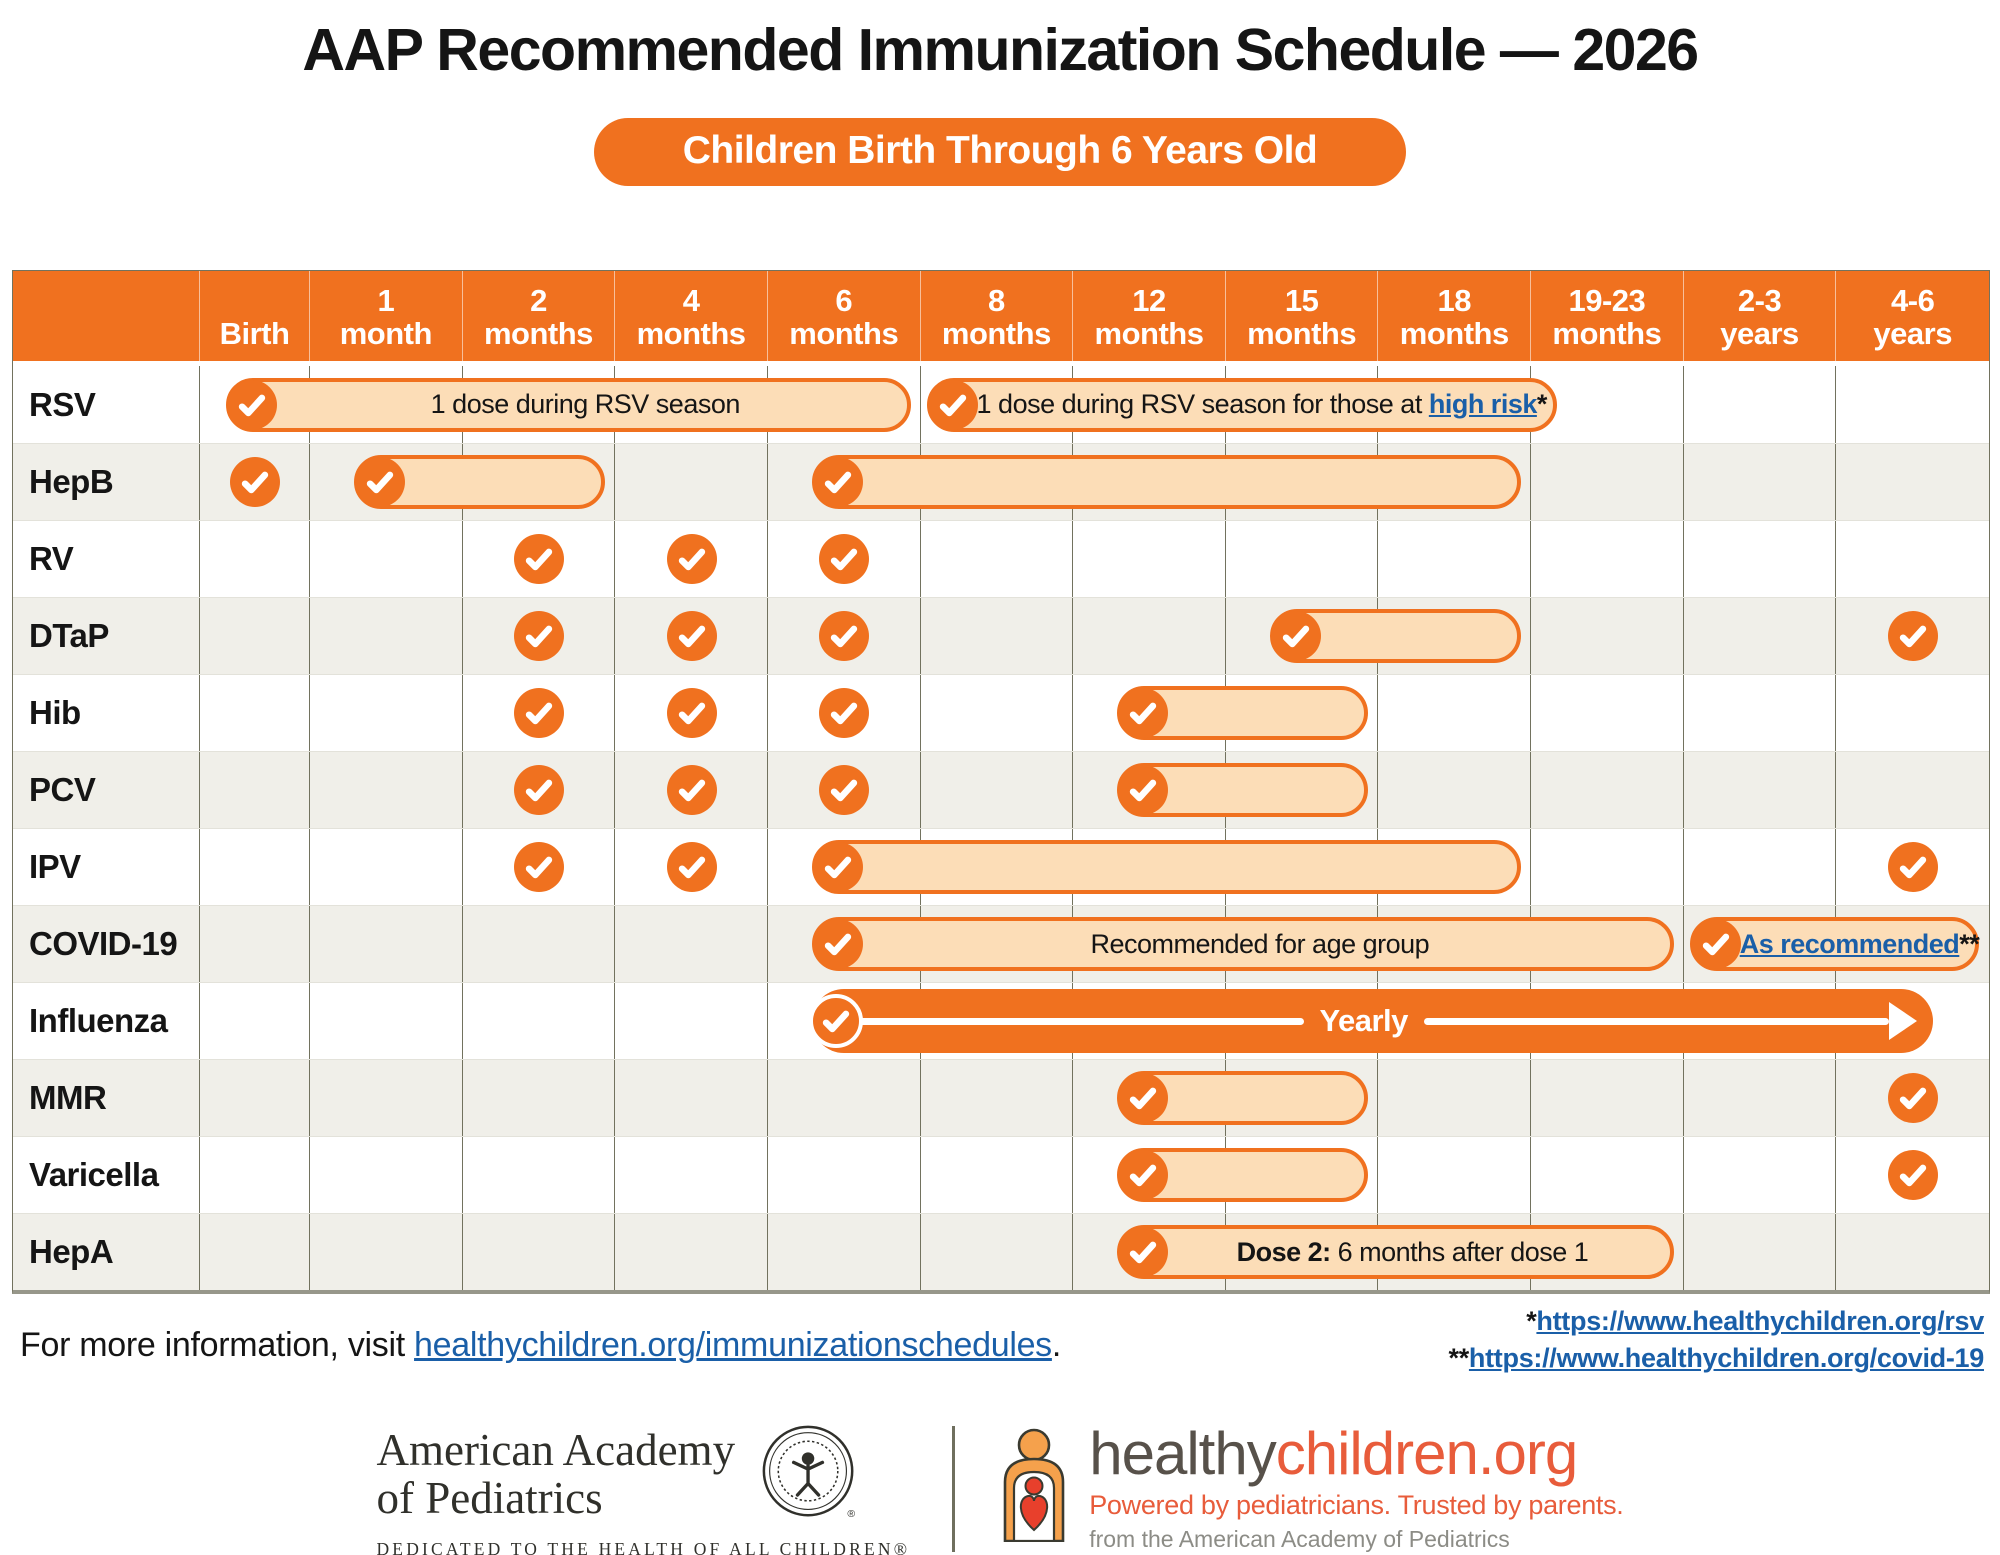 The height and width of the screenshot is (1555, 2000). Describe the element at coordinates (1243, 713) in the screenshot. I see `dose-bar-hib` at that location.